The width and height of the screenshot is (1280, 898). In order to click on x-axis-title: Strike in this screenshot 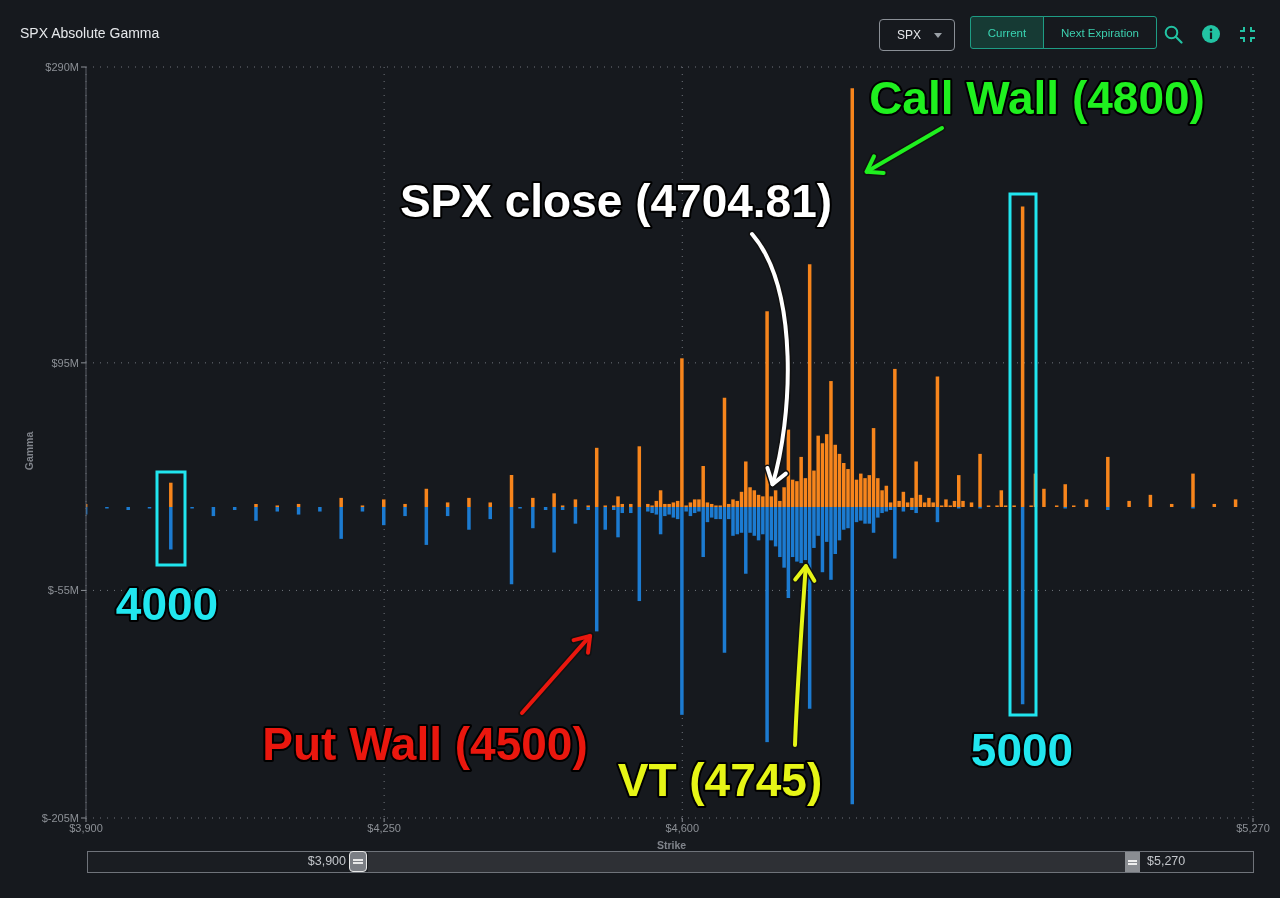, I will do `click(671, 845)`.